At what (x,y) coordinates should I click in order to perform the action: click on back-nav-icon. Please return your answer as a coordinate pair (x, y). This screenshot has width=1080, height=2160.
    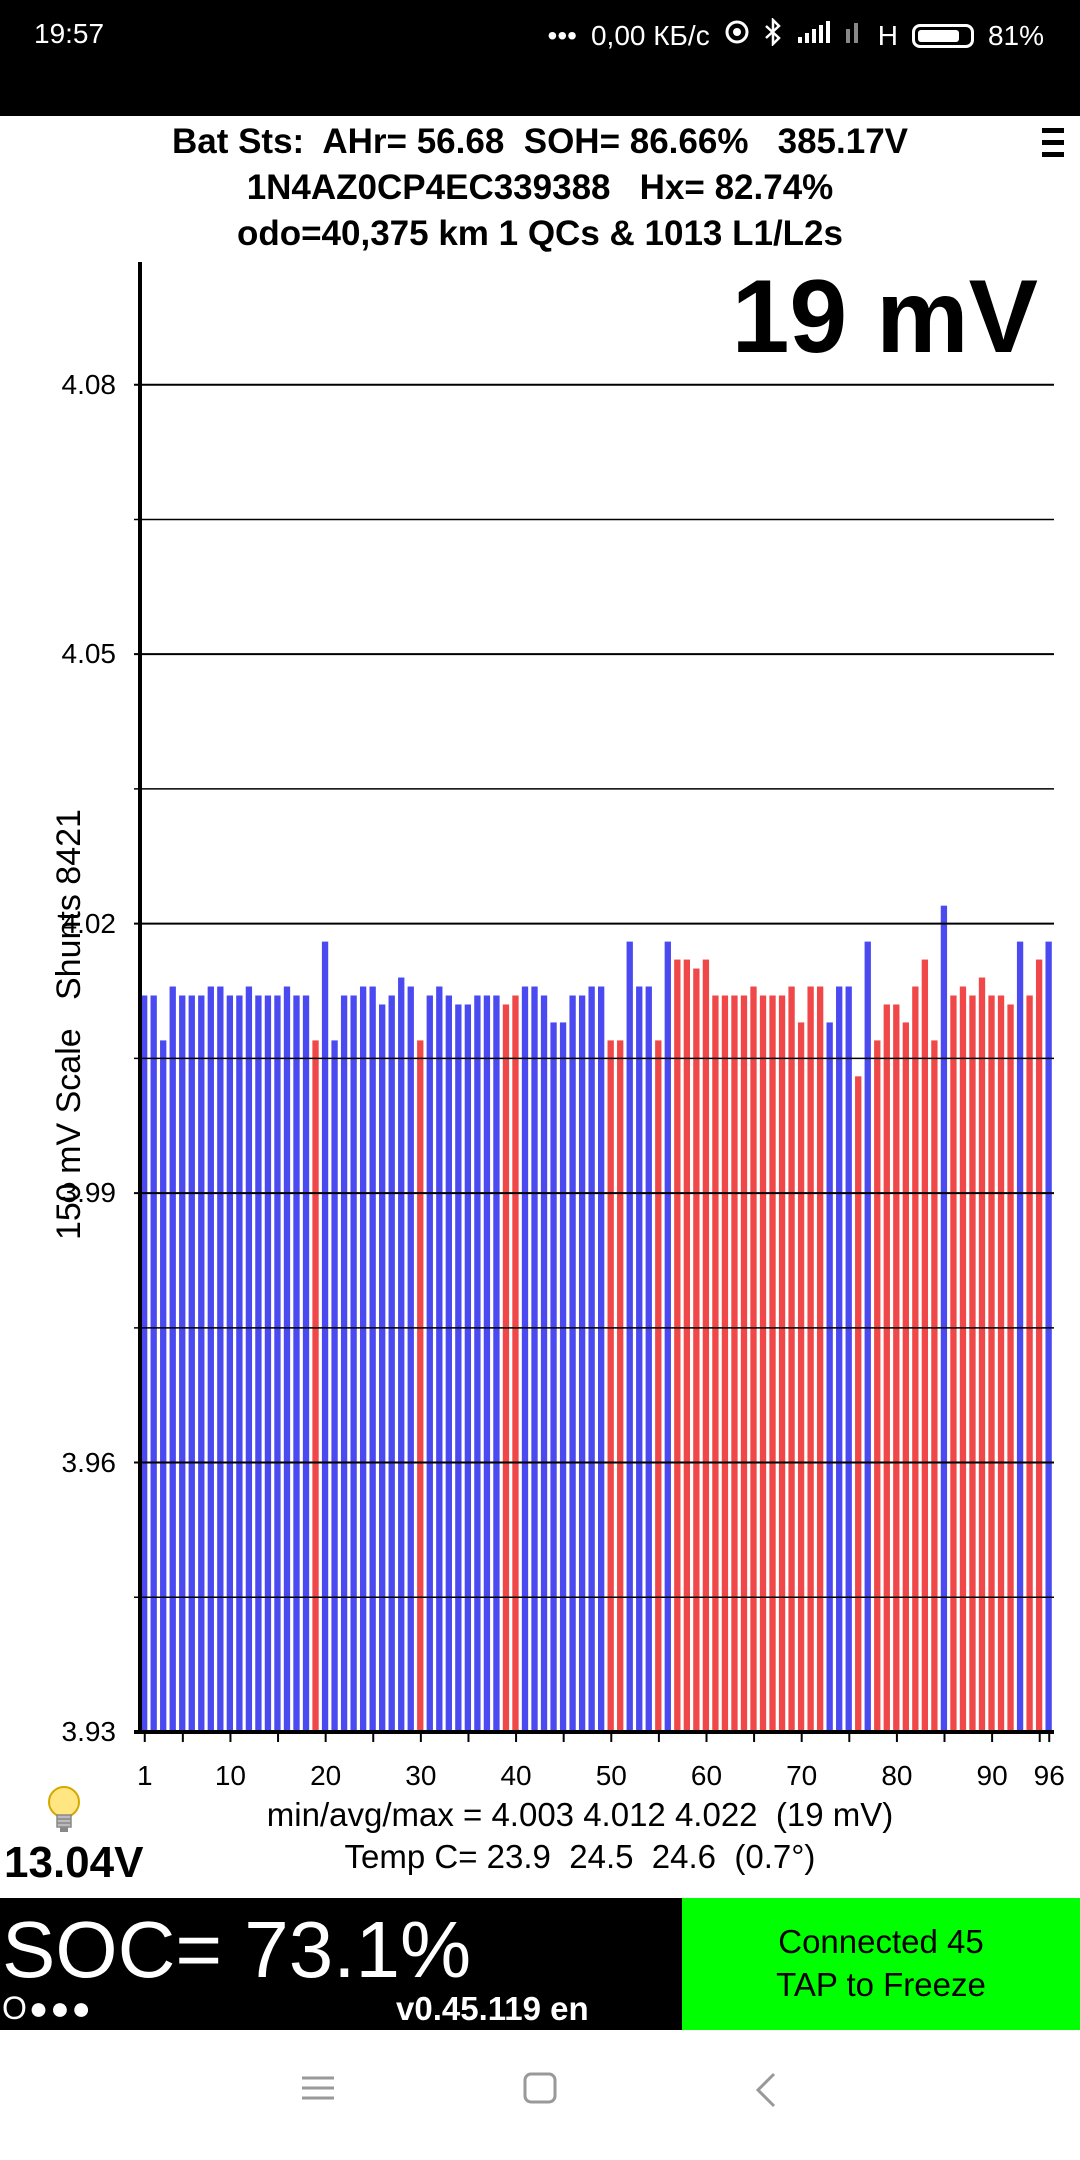
    Looking at the image, I should click on (766, 2092).